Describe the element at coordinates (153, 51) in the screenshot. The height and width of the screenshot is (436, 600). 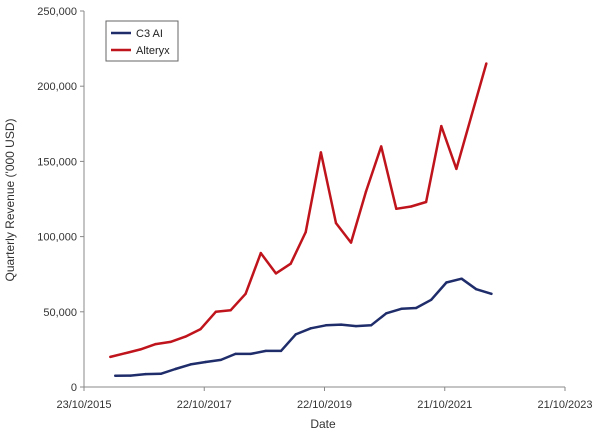
I see `legend-label-alteryx: Alteryx` at that location.